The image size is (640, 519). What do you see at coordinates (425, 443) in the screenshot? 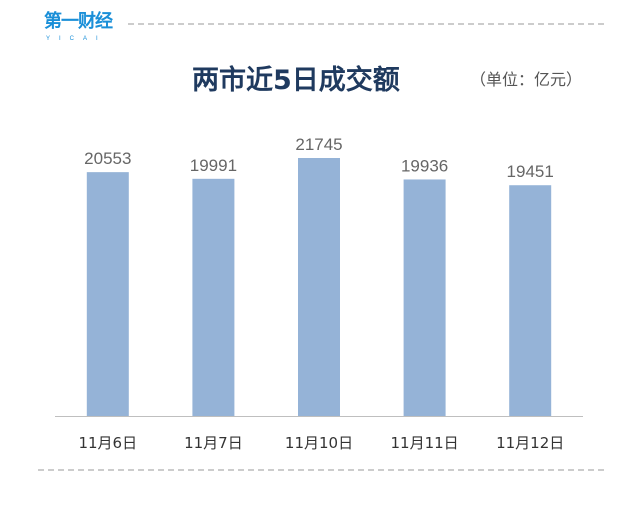
I see `x-tick-label: 11月11日` at bounding box center [425, 443].